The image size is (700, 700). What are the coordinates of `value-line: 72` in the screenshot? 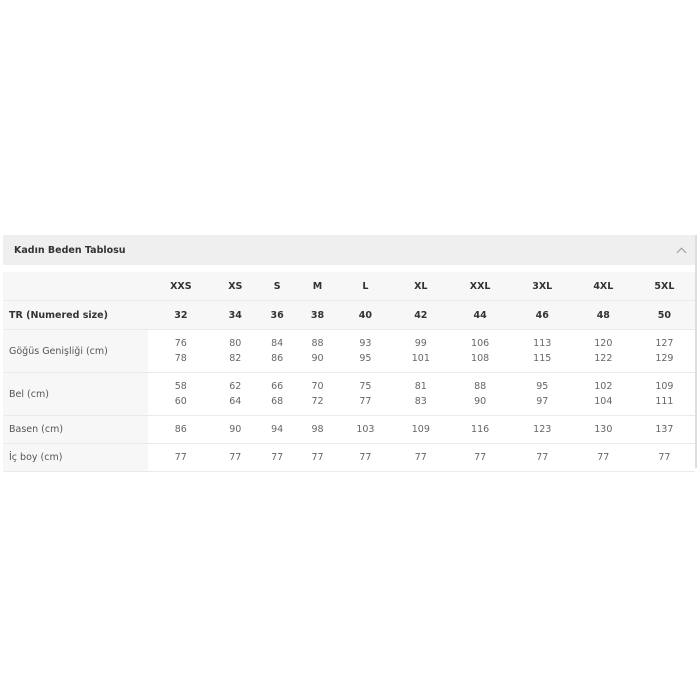 It's located at (317, 401).